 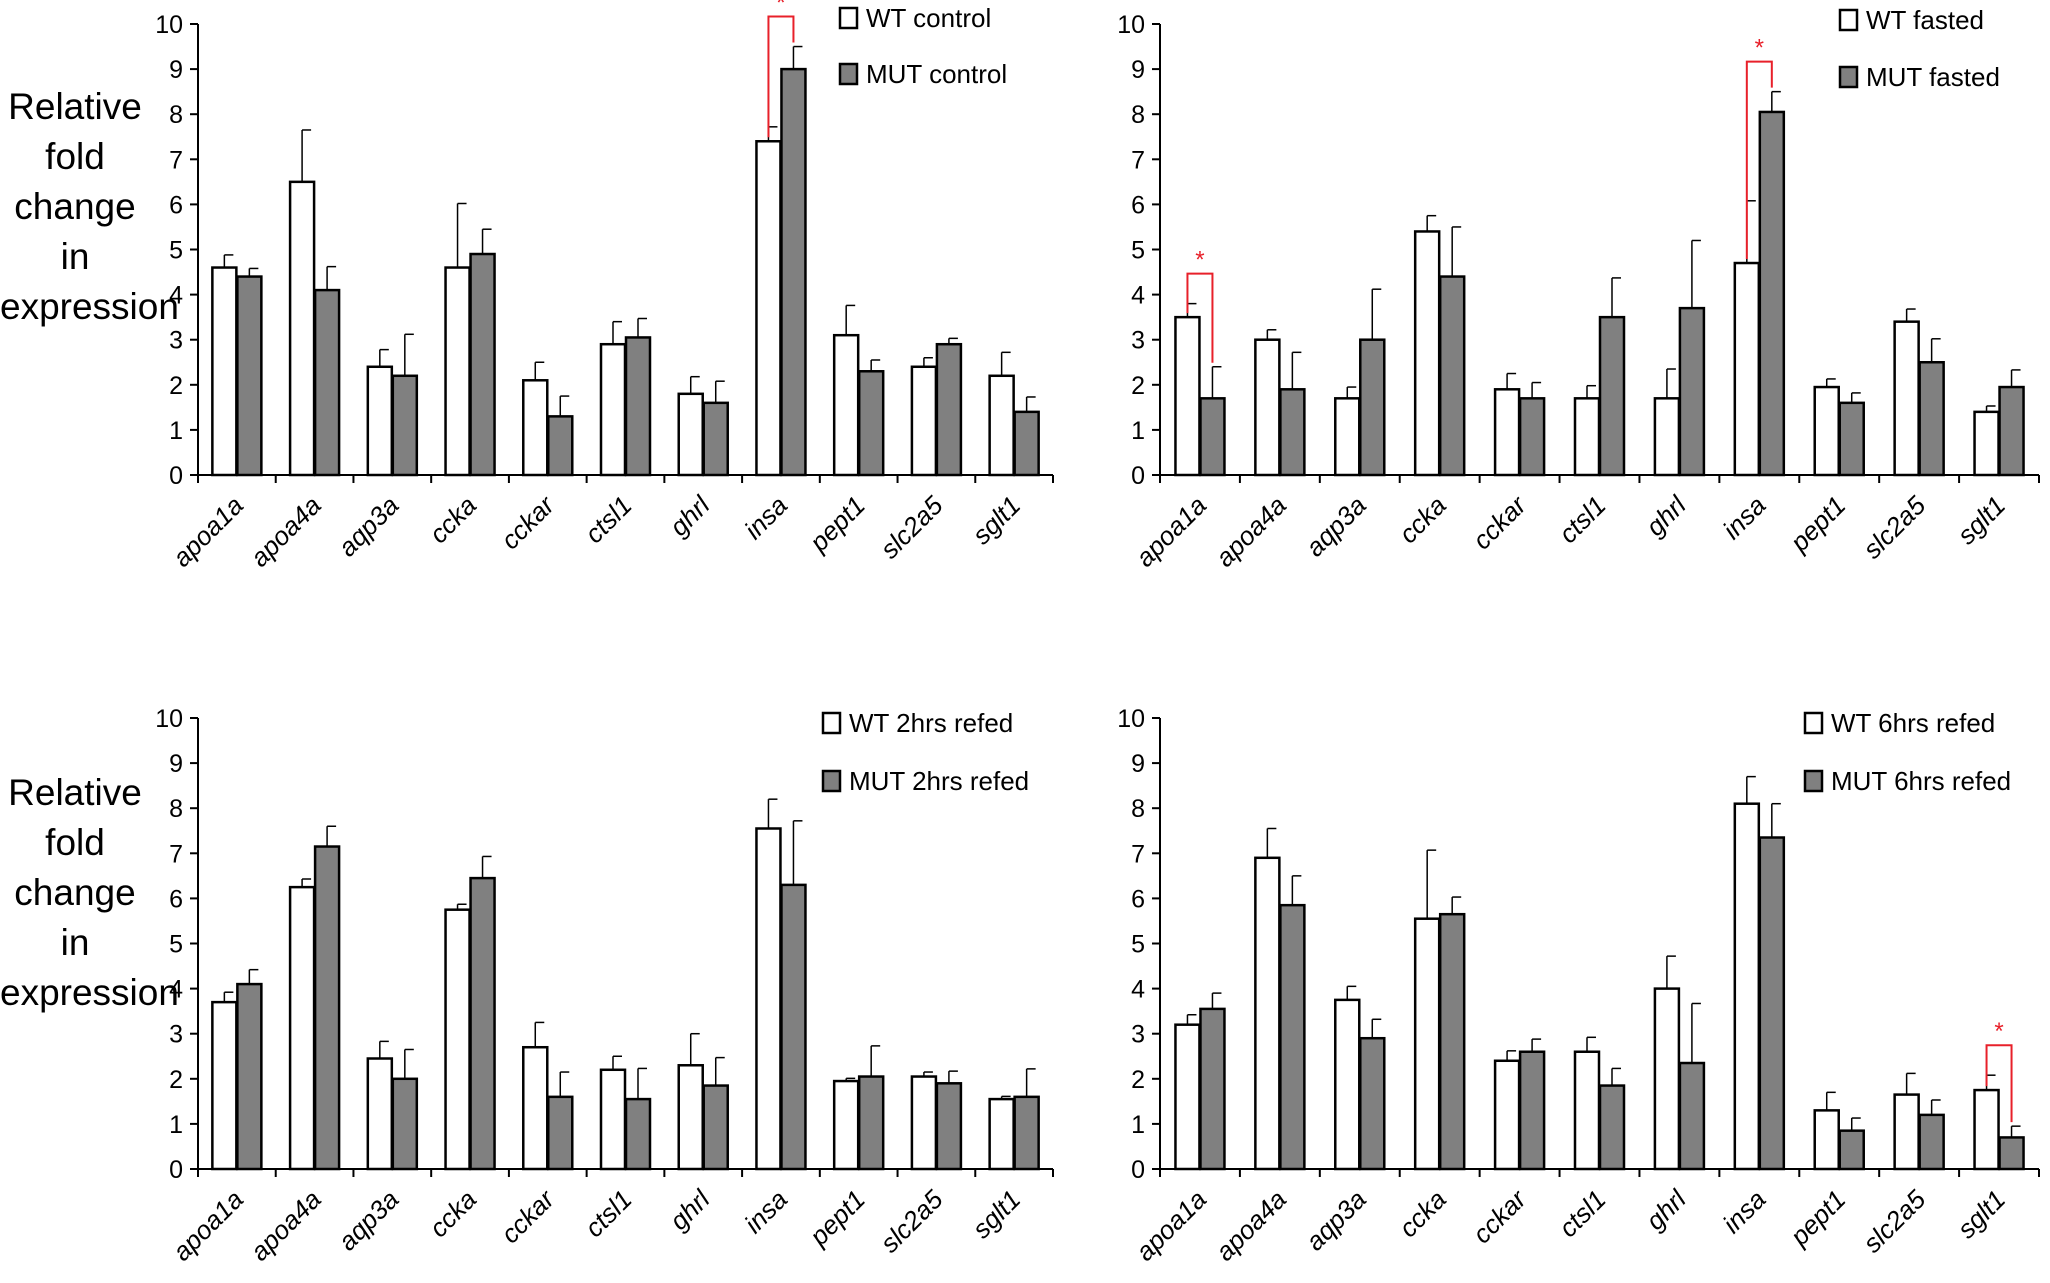 I want to click on y-axis-title-bottom: Relative fold change in expression, so click(x=89, y=893).